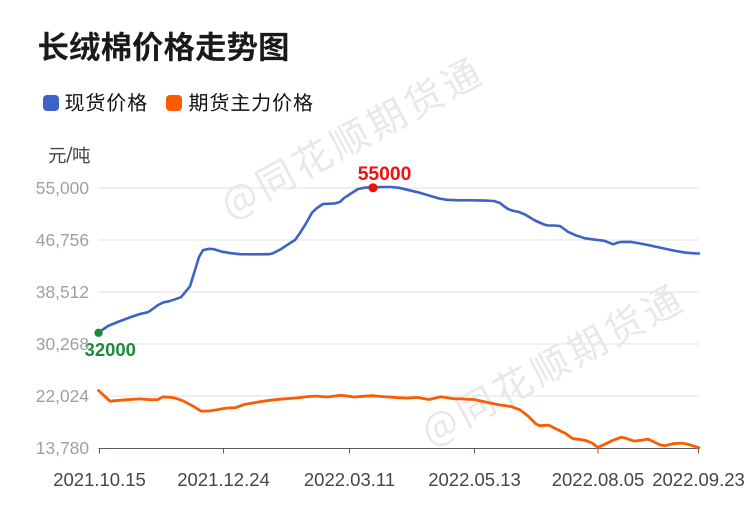 This screenshot has width=750, height=510. Describe the element at coordinates (385, 174) in the screenshot. I see `svg-text: 55000` at that location.